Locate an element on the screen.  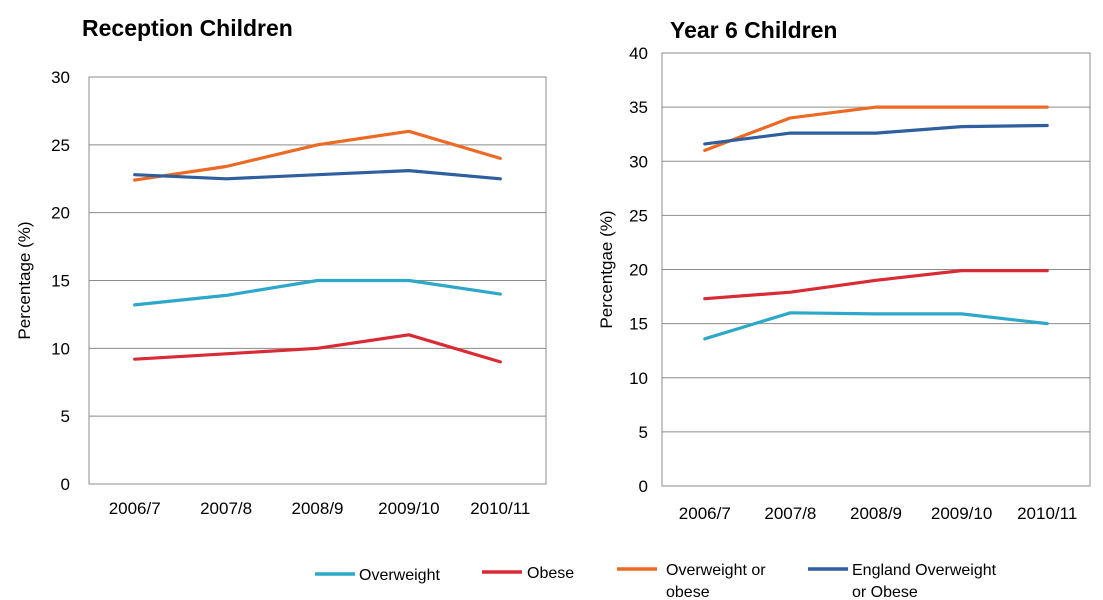
chart-title: Reception Children is located at coordinates (187, 28).